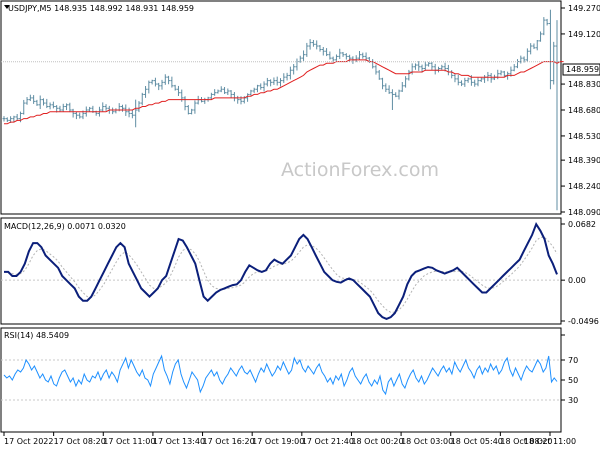  I want to click on rsi-line, so click(280, 375).